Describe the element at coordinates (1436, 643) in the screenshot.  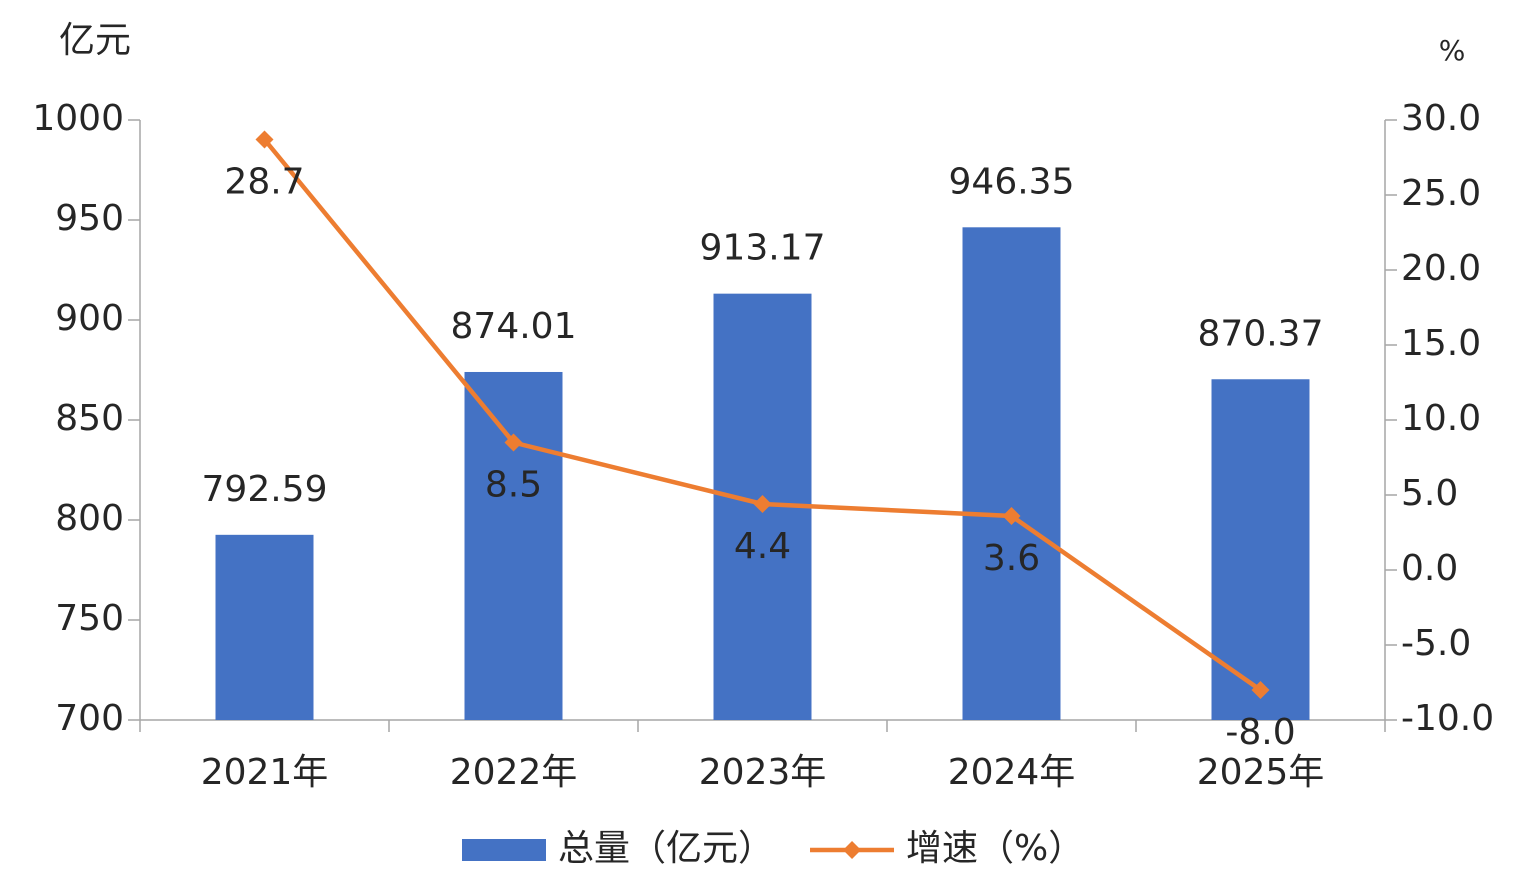
I see `y2-tick-label: -5.0` at that location.